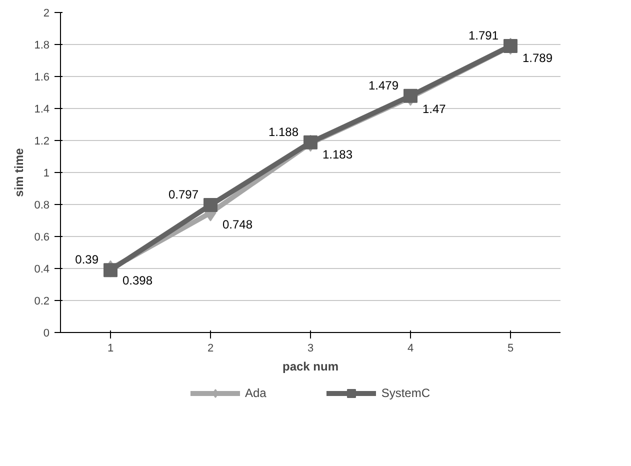 The width and height of the screenshot is (631, 466). Describe the element at coordinates (42, 78) in the screenshot. I see `y-tick-label: 1.6` at that location.